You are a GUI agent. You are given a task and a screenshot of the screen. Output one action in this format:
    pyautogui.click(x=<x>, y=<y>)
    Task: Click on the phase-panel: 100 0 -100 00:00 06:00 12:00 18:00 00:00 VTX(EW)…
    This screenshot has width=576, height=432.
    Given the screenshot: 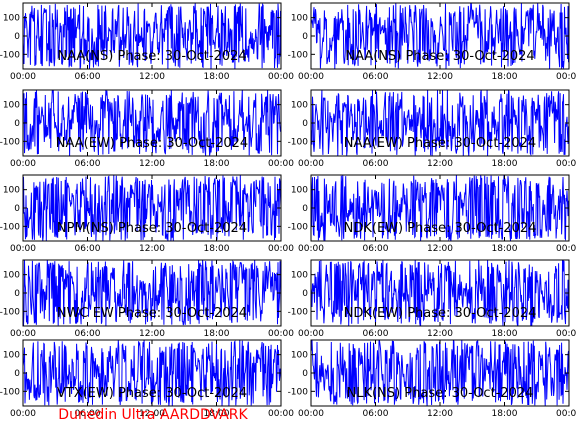 What is the action you would take?
    pyautogui.click(x=147, y=379)
    